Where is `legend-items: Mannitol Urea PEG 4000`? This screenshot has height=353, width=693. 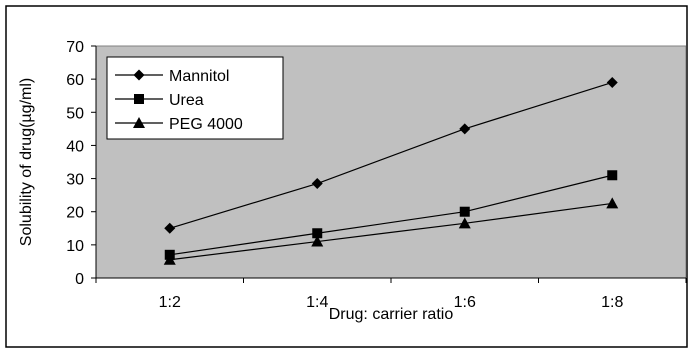 legend-items: Mannitol Urea PEG 4000 is located at coordinates (179, 100).